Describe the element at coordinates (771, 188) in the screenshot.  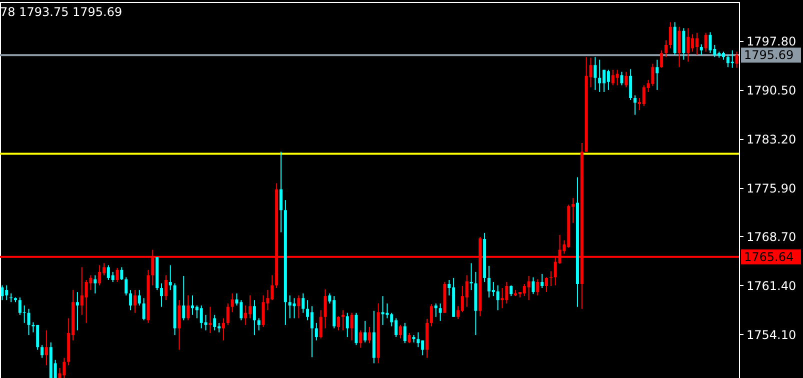
I see `y-tick-label: 1775.90` at that location.